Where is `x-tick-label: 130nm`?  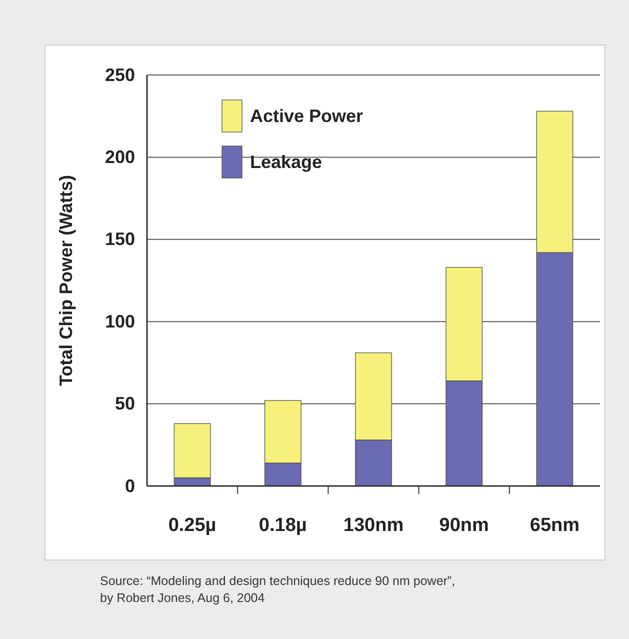 x-tick-label: 130nm is located at coordinates (373, 525).